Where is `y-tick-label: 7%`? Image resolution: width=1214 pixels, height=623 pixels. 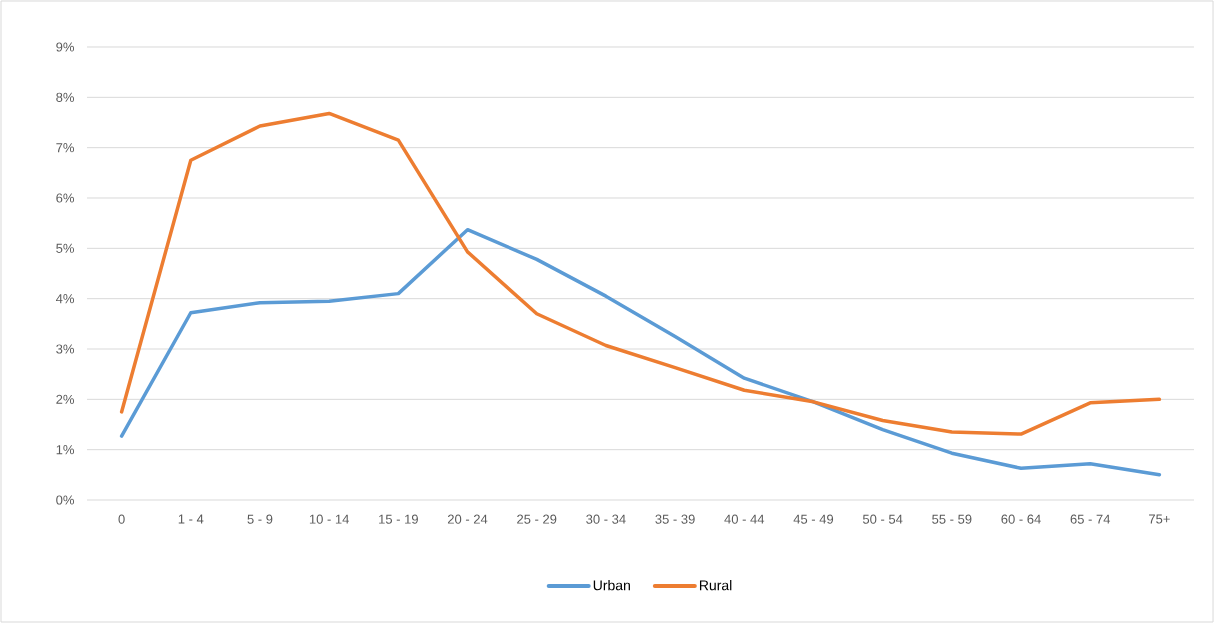
y-tick-label: 7% is located at coordinates (65, 148).